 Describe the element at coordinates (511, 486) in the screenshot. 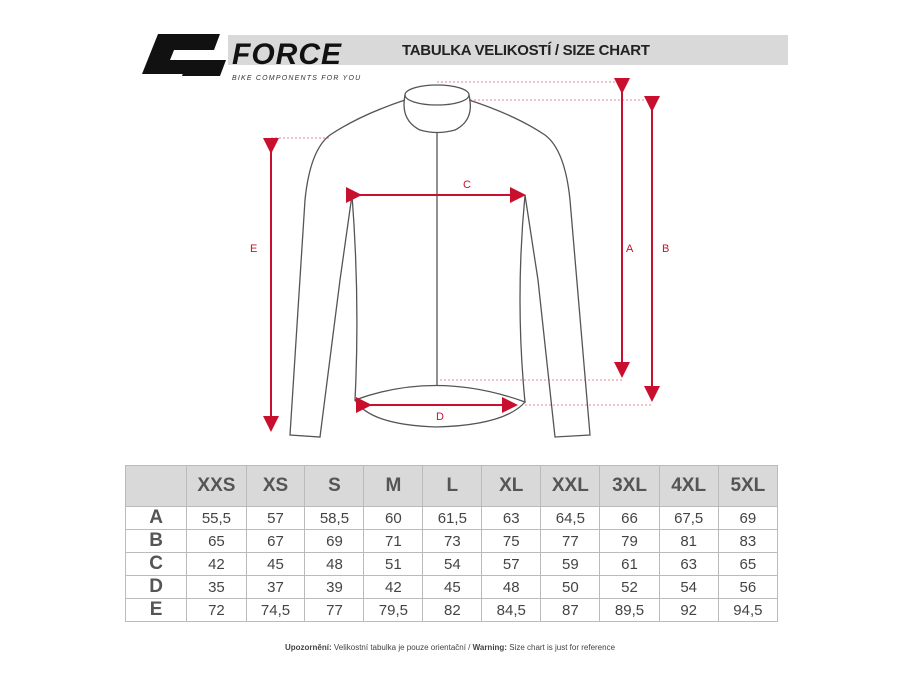

I see `size-header: XL` at that location.